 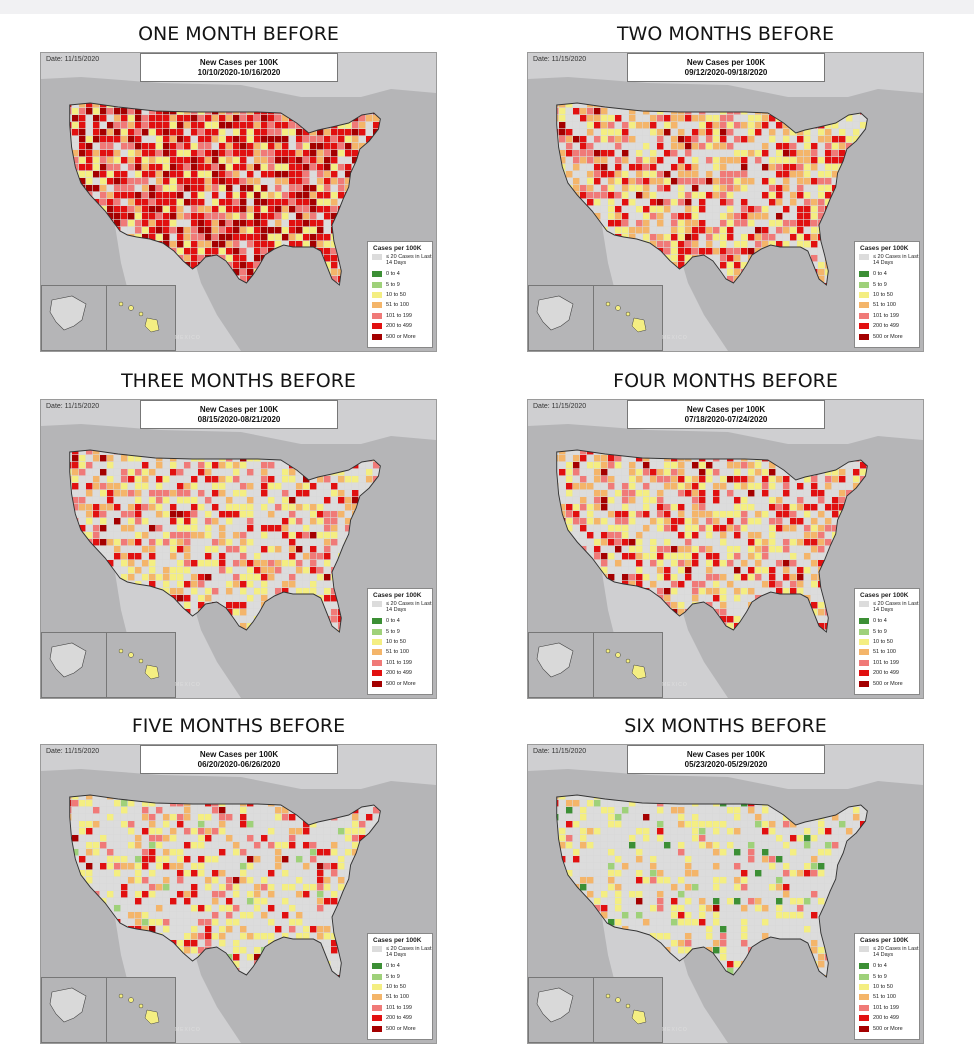 What do you see at coordinates (239, 414) in the screenshot?
I see `map-header-box: New Cases per 100K 08/15/2020-08/21/2020` at bounding box center [239, 414].